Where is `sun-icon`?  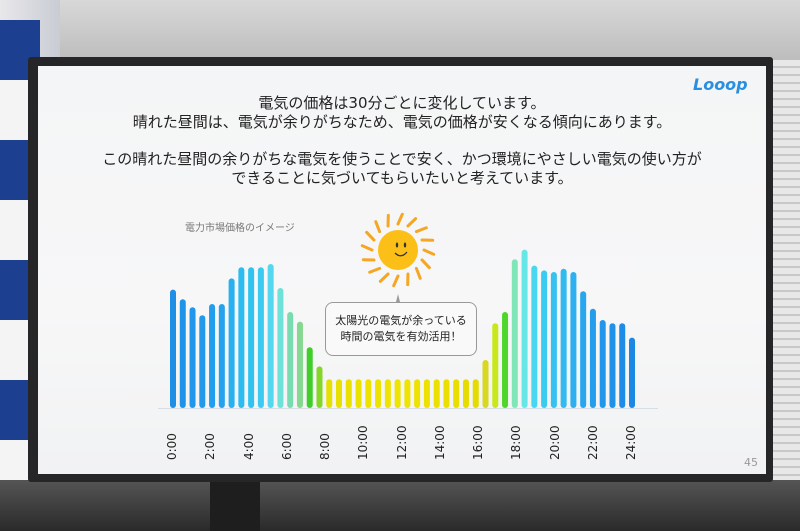
sun-icon is located at coordinates (398, 257).